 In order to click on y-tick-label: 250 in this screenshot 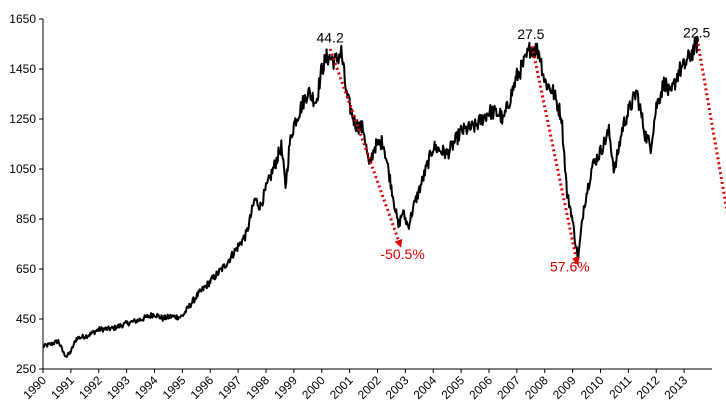, I will do `click(26, 369)`.